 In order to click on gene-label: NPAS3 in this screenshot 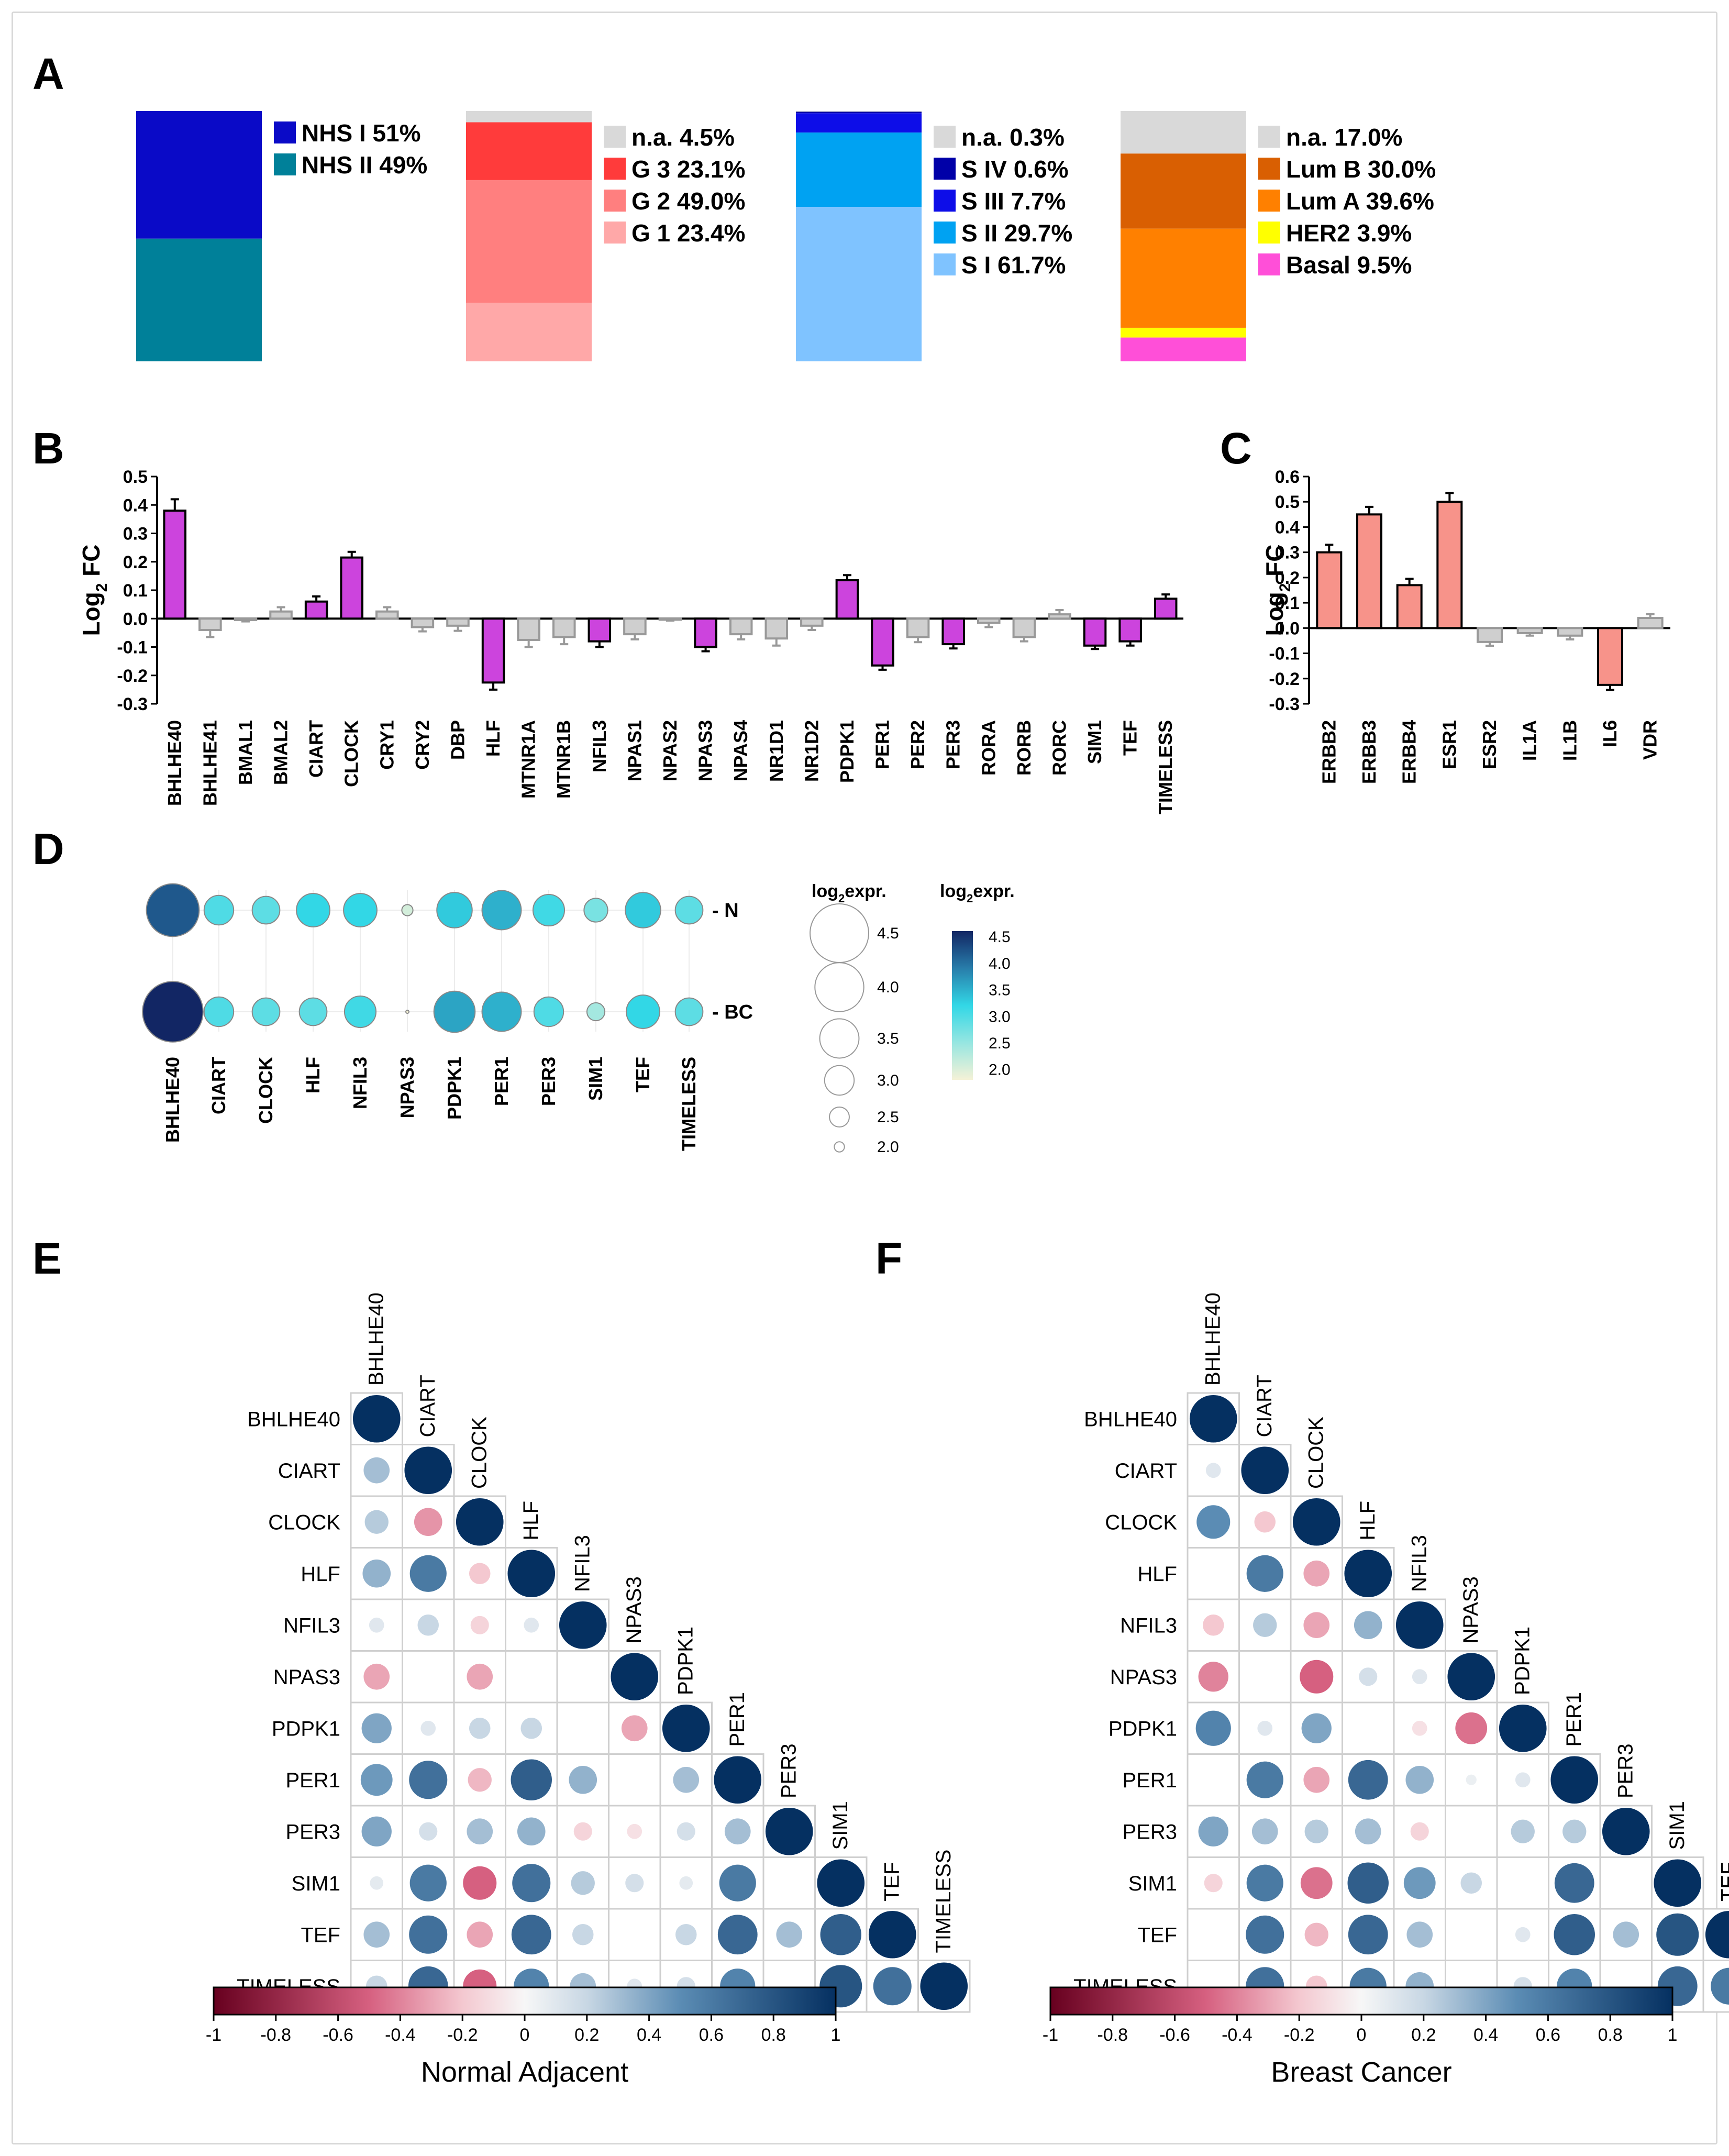, I will do `click(407, 1087)`.